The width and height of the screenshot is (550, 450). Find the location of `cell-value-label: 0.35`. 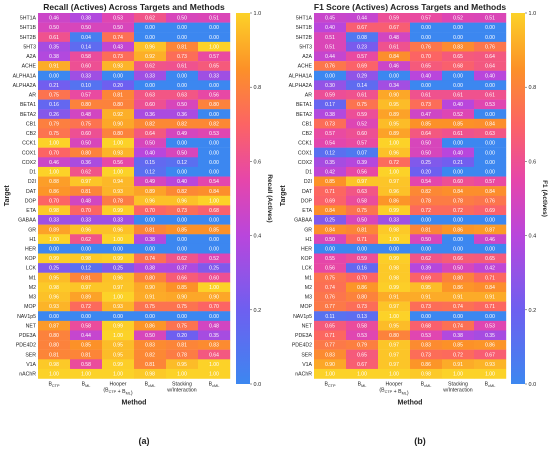

cell-value-label: 0.35 is located at coordinates (490, 336).